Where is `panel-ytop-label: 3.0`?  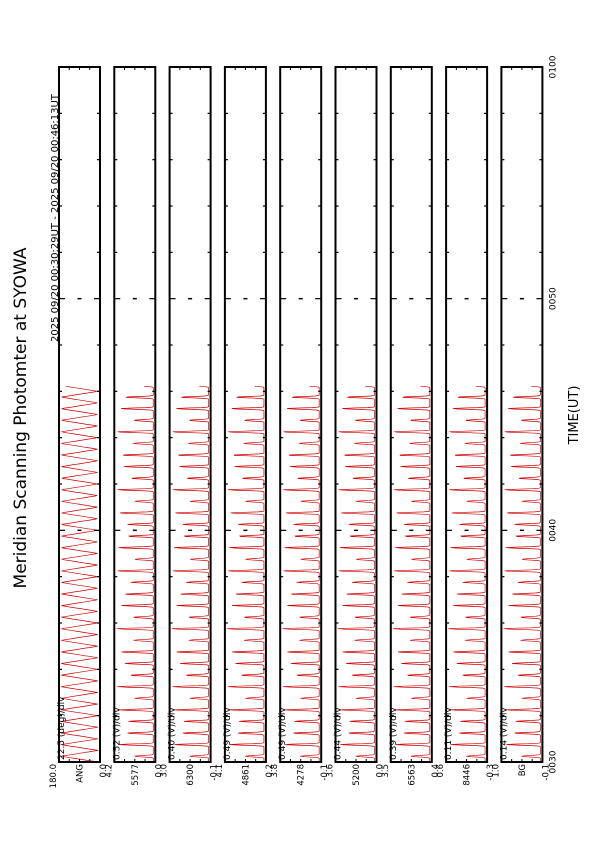
panel-ytop-label: 3.0 is located at coordinates (165, 771).